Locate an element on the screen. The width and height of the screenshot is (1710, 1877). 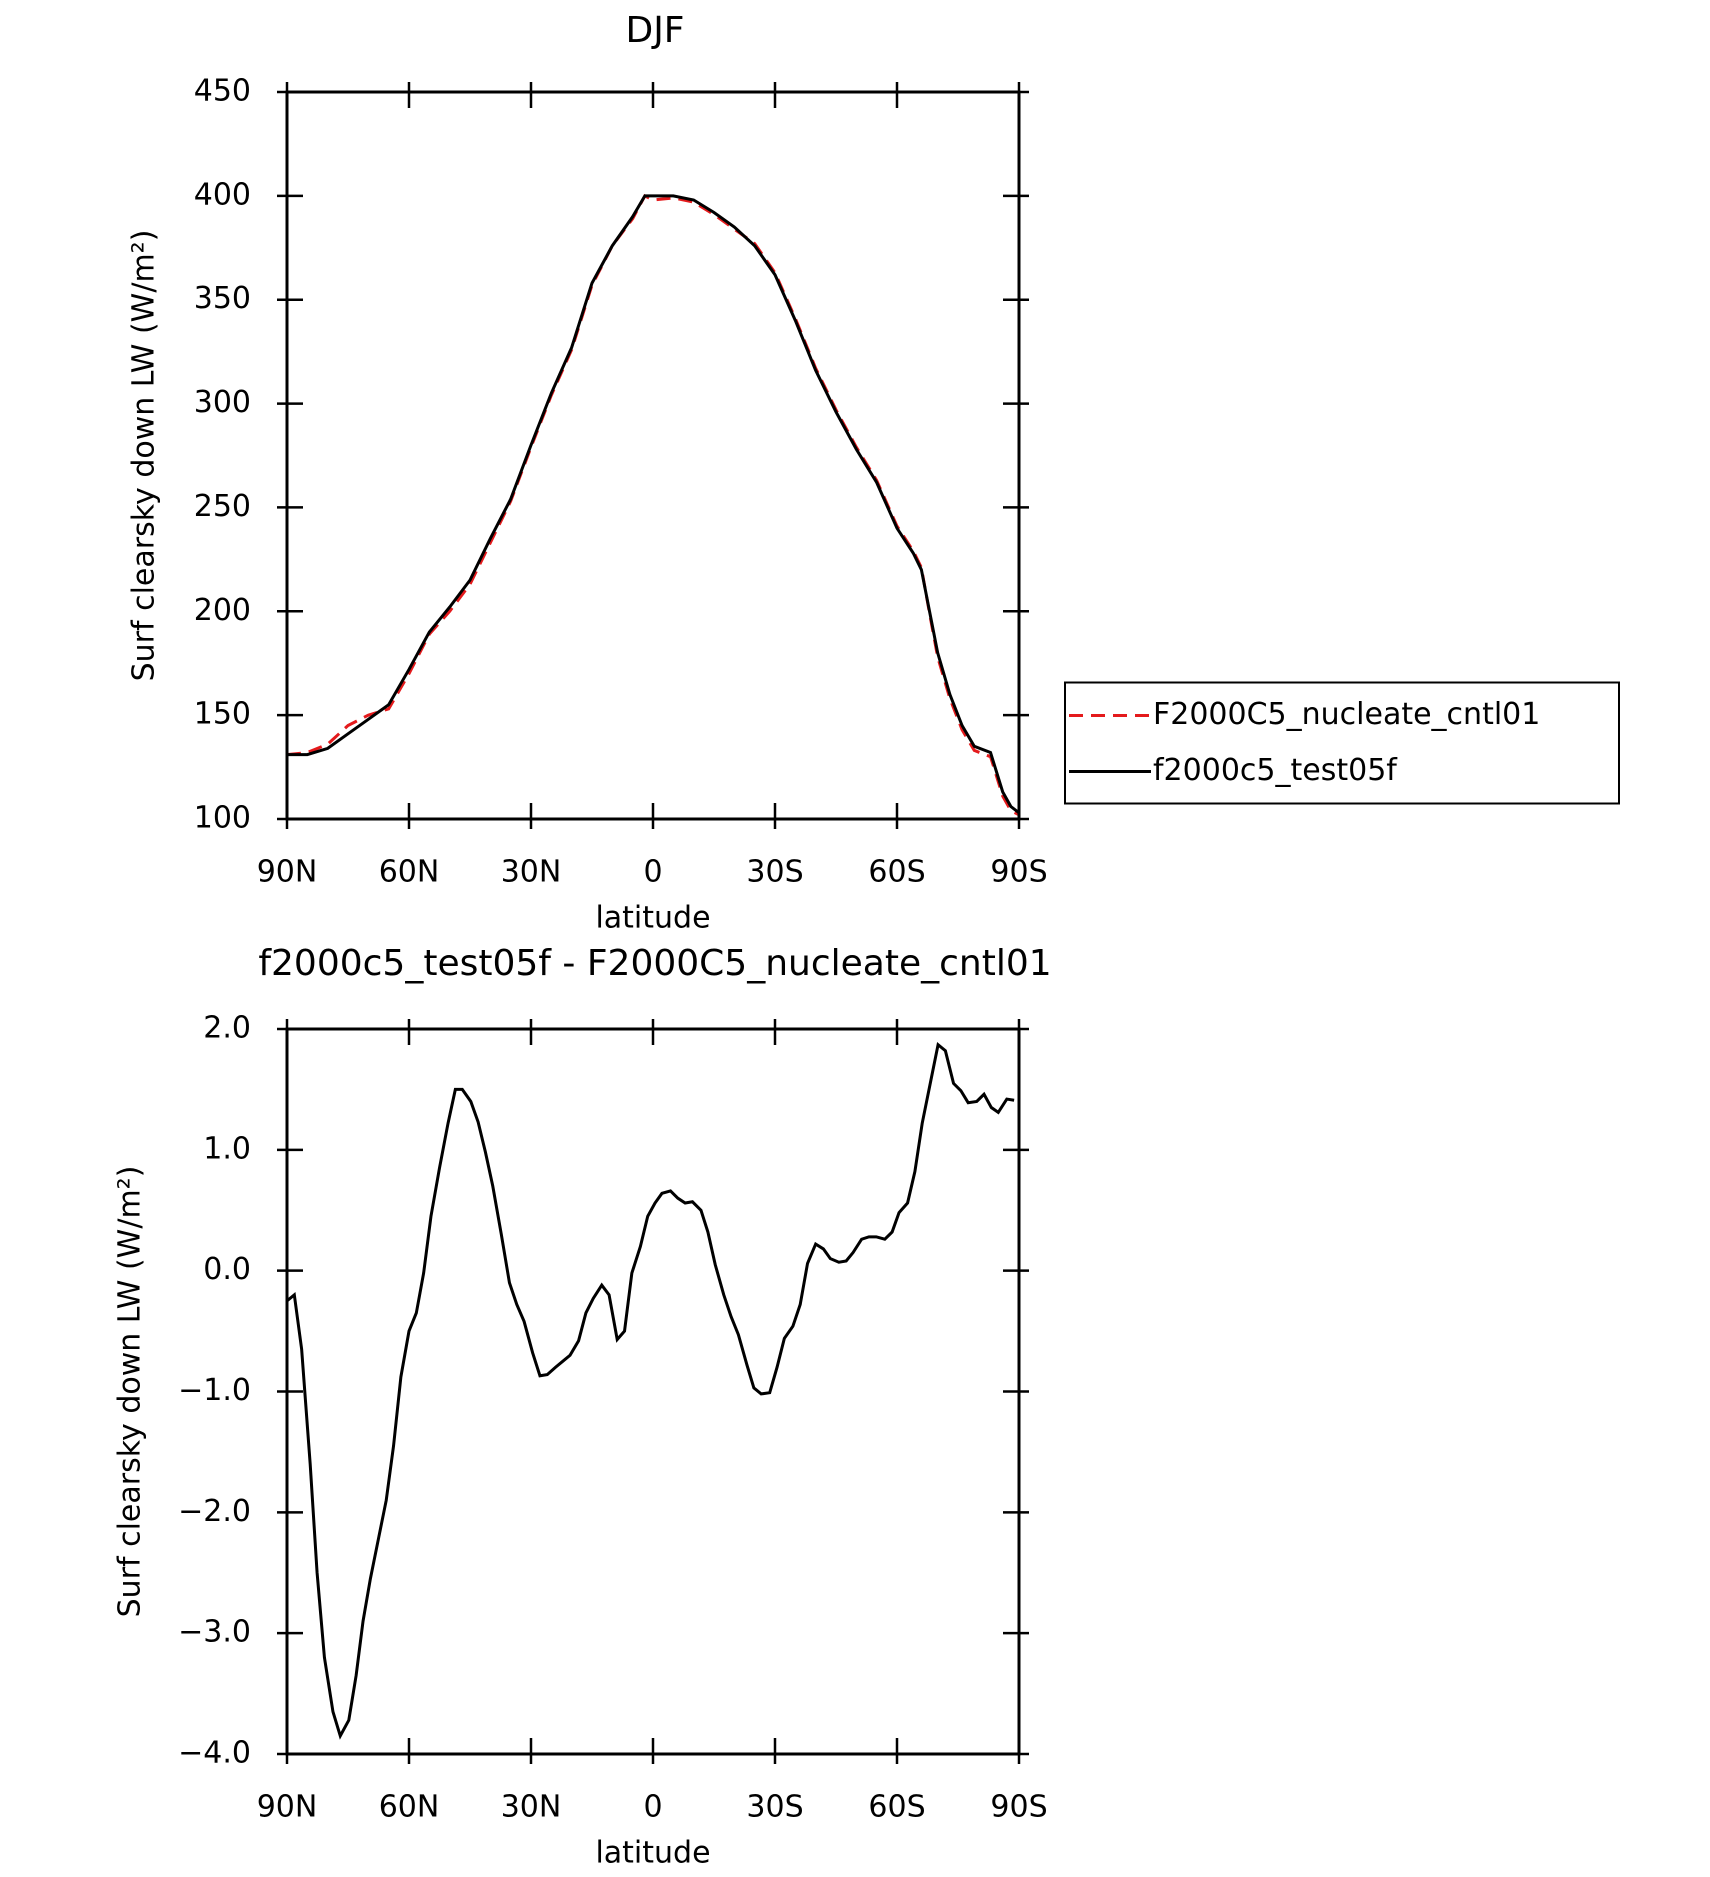
y-tick-label: 2.0 is located at coordinates (227, 1028).